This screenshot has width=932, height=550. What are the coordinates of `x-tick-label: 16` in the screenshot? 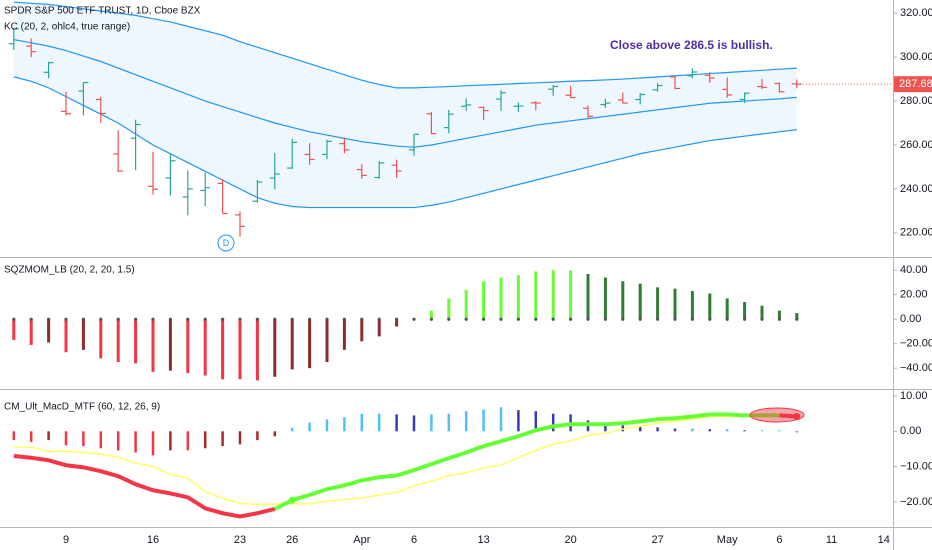 It's located at (153, 540).